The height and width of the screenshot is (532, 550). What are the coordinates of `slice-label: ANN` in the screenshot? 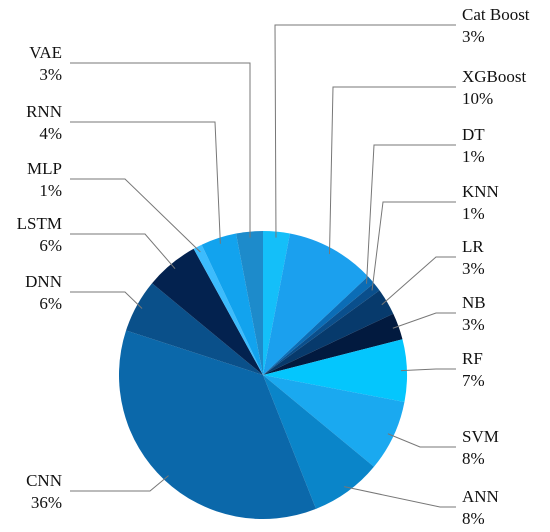 It's located at (480, 496).